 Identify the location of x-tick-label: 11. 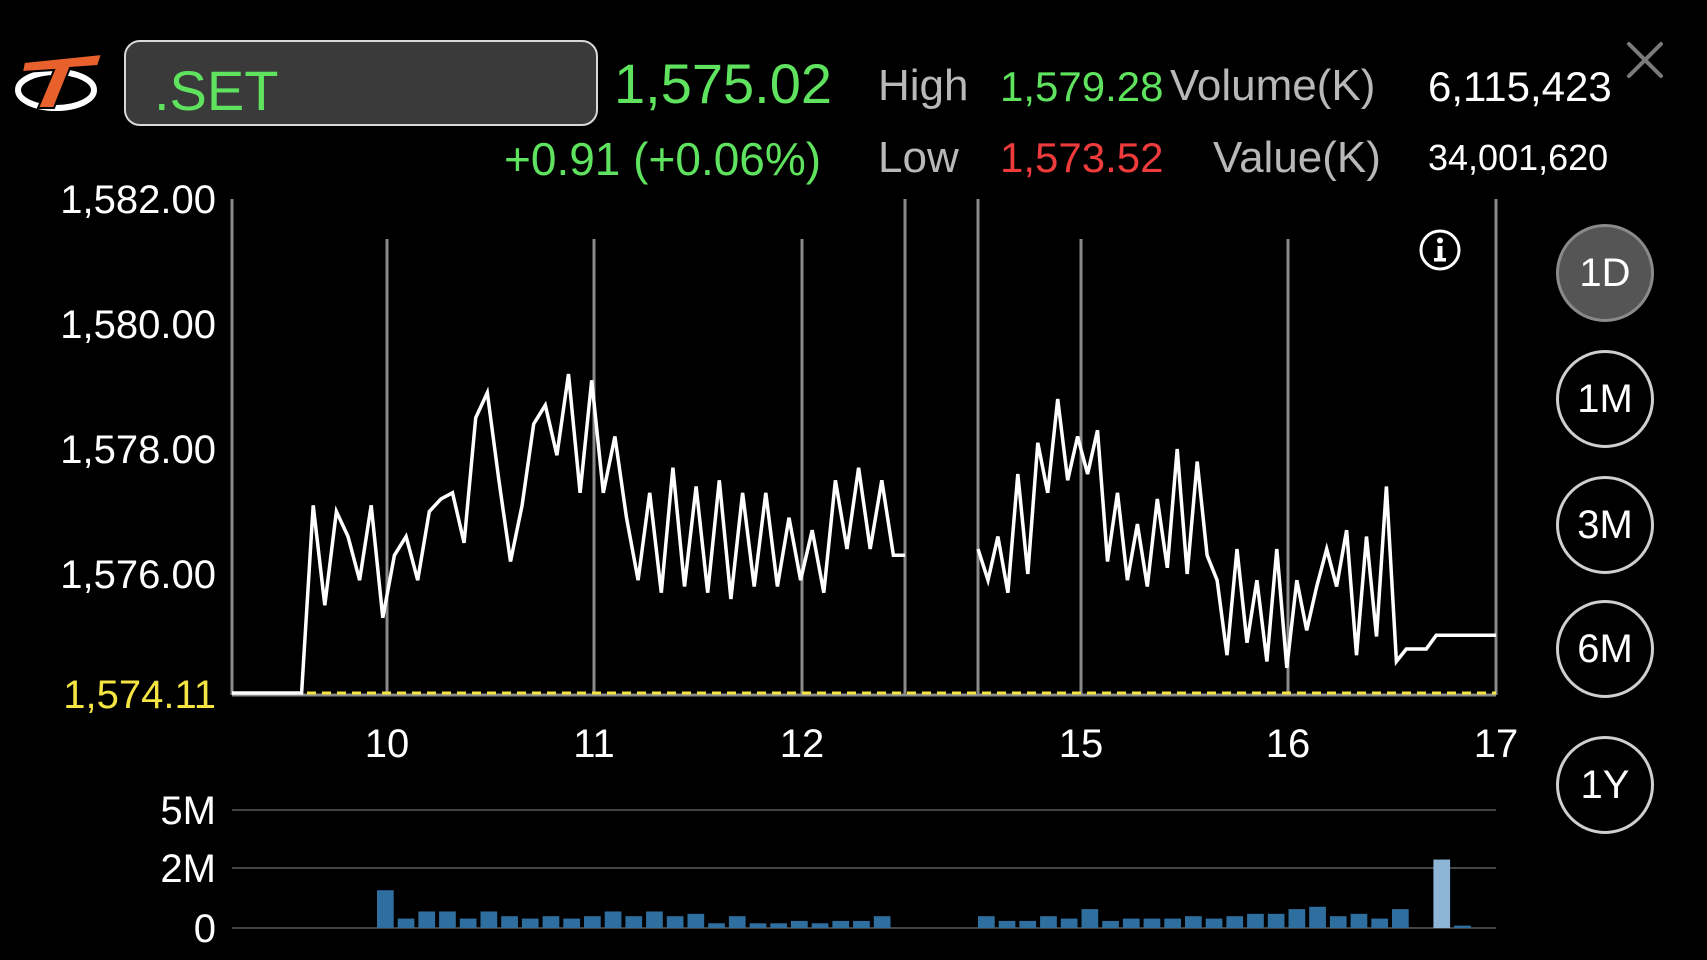
(594, 744).